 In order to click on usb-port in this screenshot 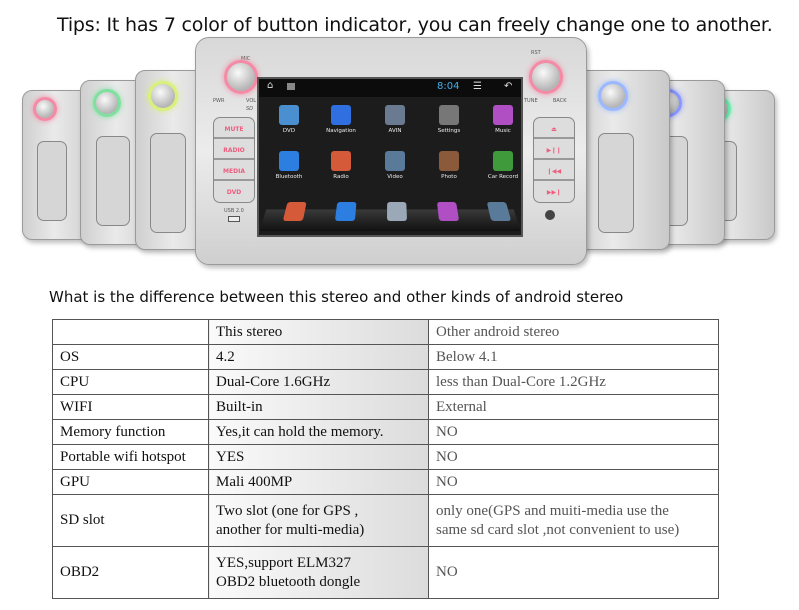, I will do `click(234, 219)`.